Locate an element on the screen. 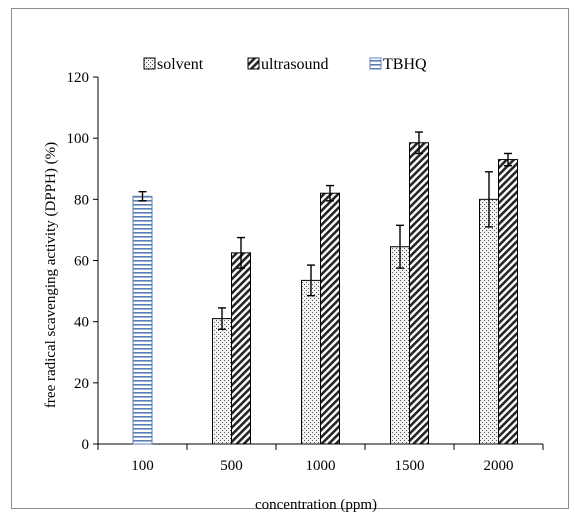  bar-tbhq is located at coordinates (142, 320).